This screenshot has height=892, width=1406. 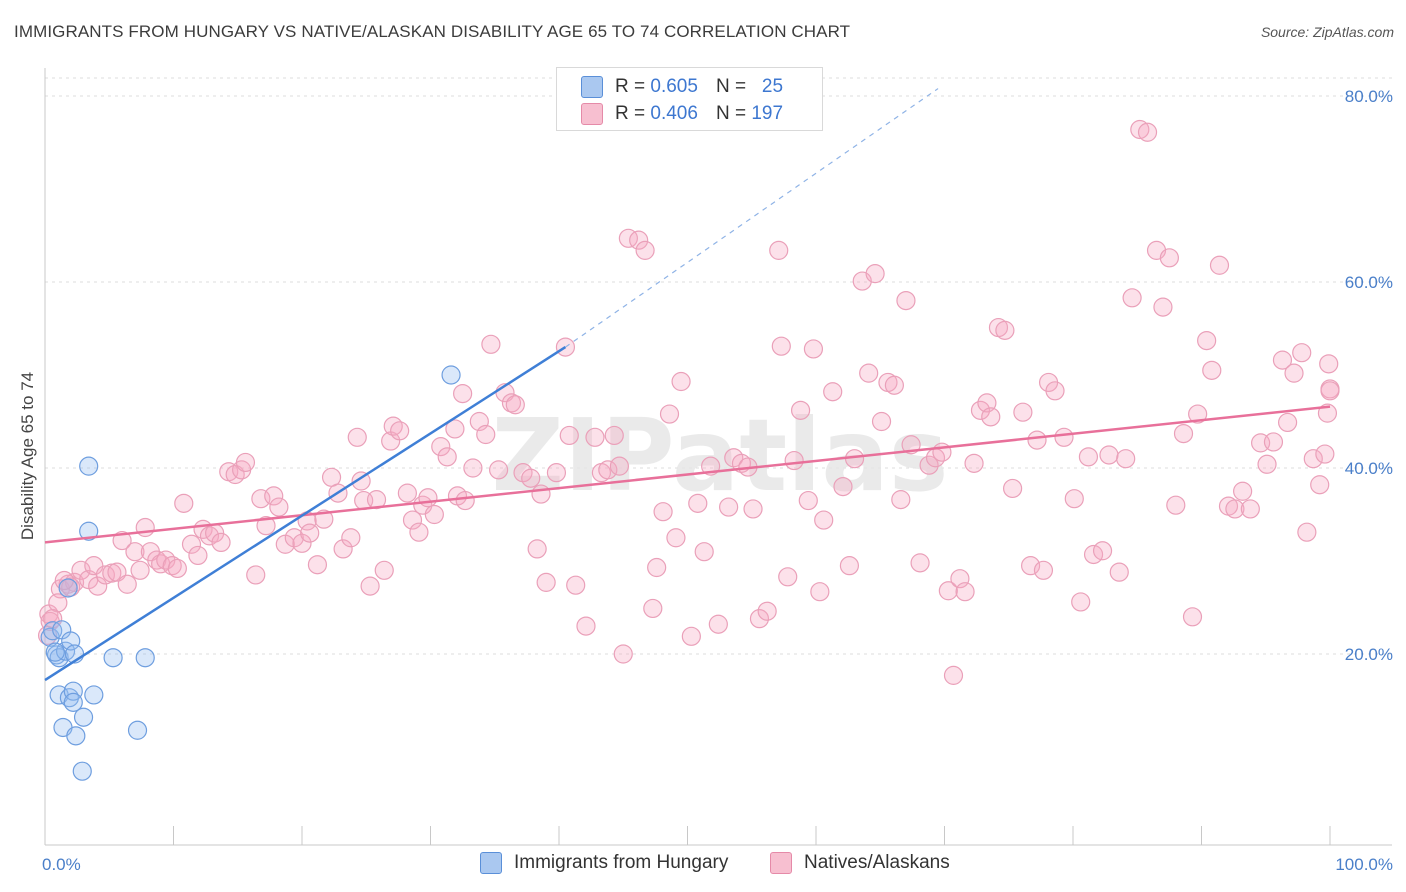 What do you see at coordinates (1369, 282) in the screenshot?
I see `y-tick-label: 60.0%` at bounding box center [1369, 282].